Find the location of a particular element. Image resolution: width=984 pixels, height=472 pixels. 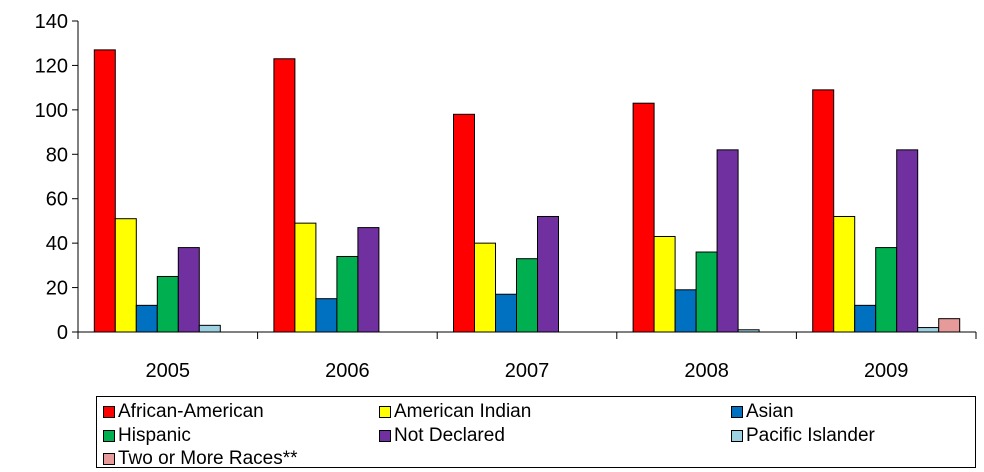

x-axis: 2005 2006 2007 2008 2009 is located at coordinates (527, 356).